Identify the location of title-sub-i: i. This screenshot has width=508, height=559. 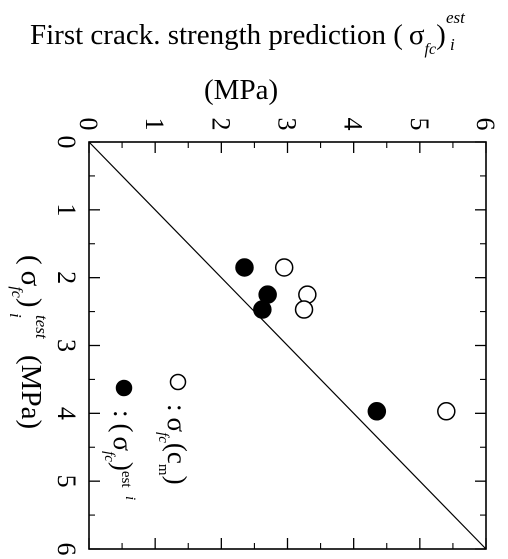
(452, 44).